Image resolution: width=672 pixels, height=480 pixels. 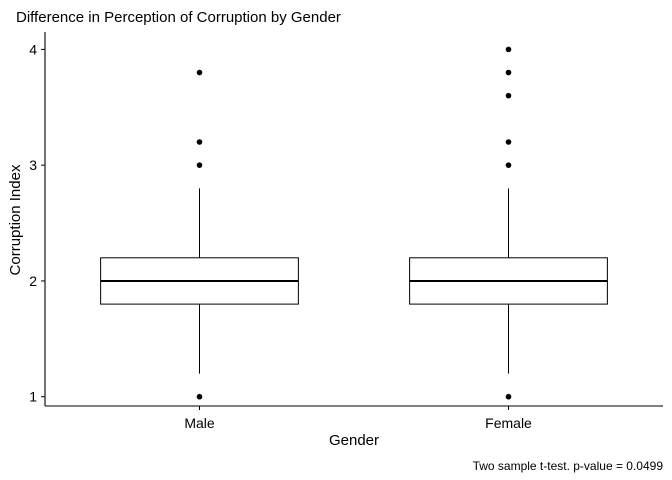 What do you see at coordinates (568, 466) in the screenshot?
I see `t-test-caption: Two sample t-test. p-value = 0.0499` at bounding box center [568, 466].